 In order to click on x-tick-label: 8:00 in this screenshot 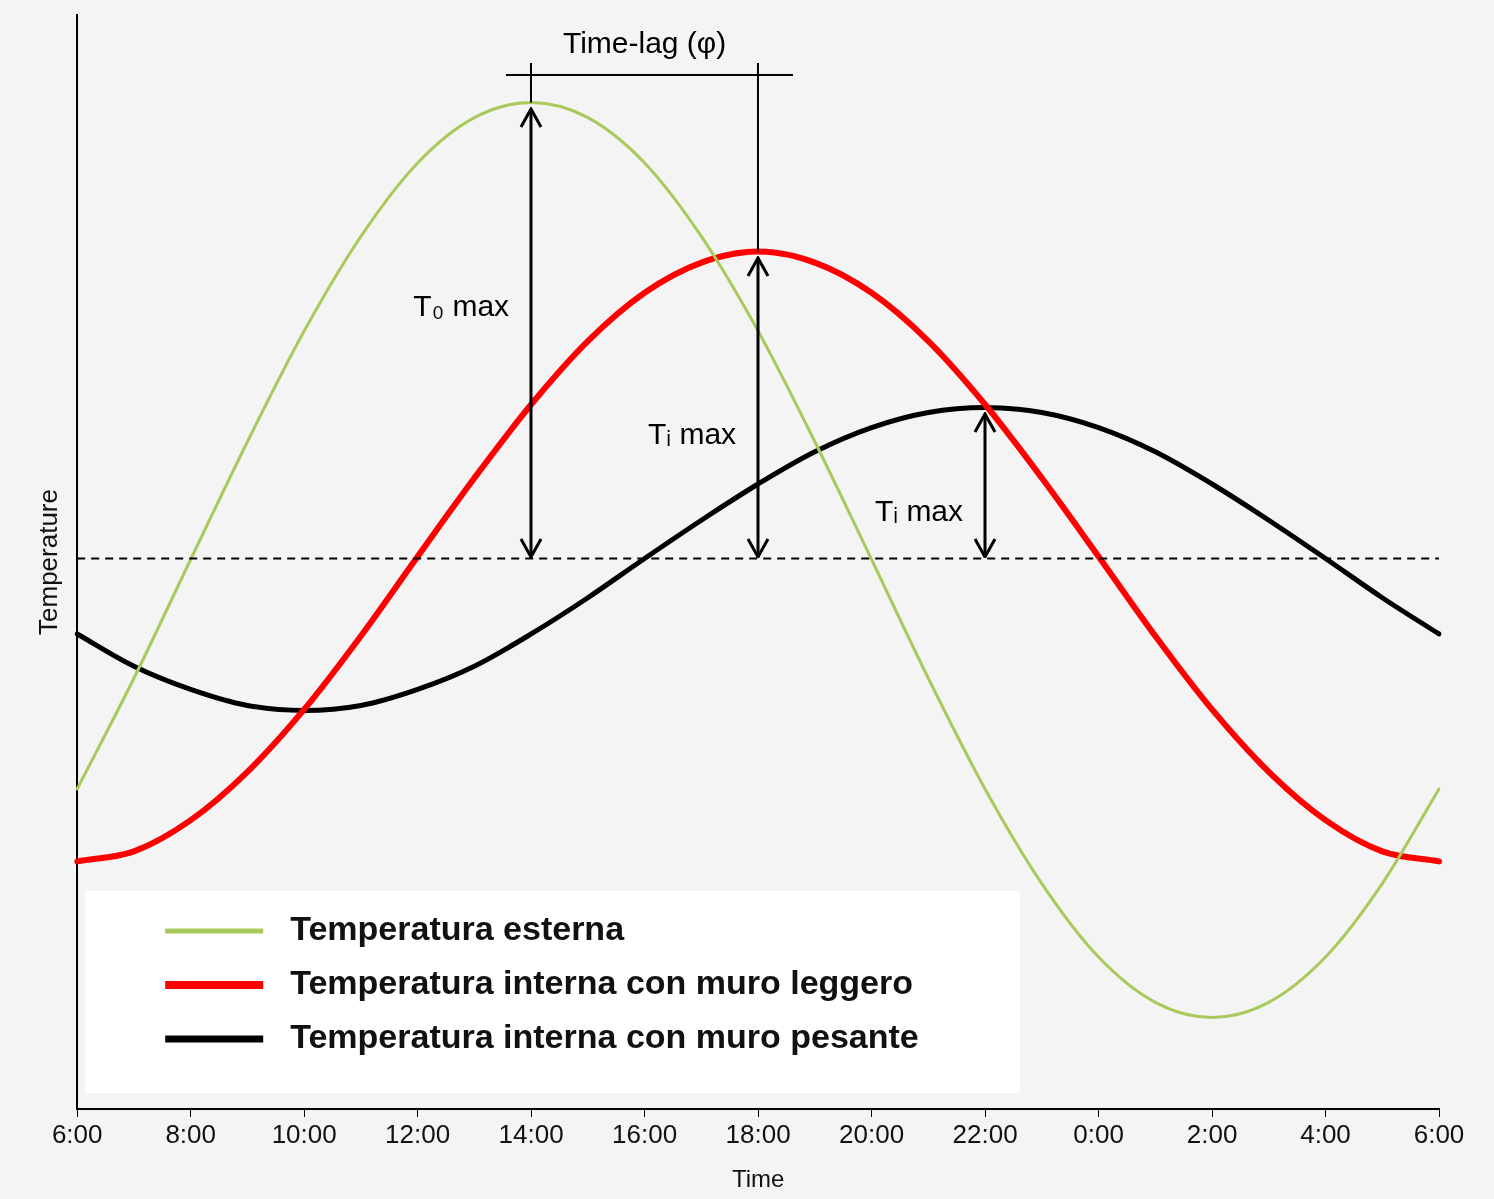, I will do `click(190, 1133)`.